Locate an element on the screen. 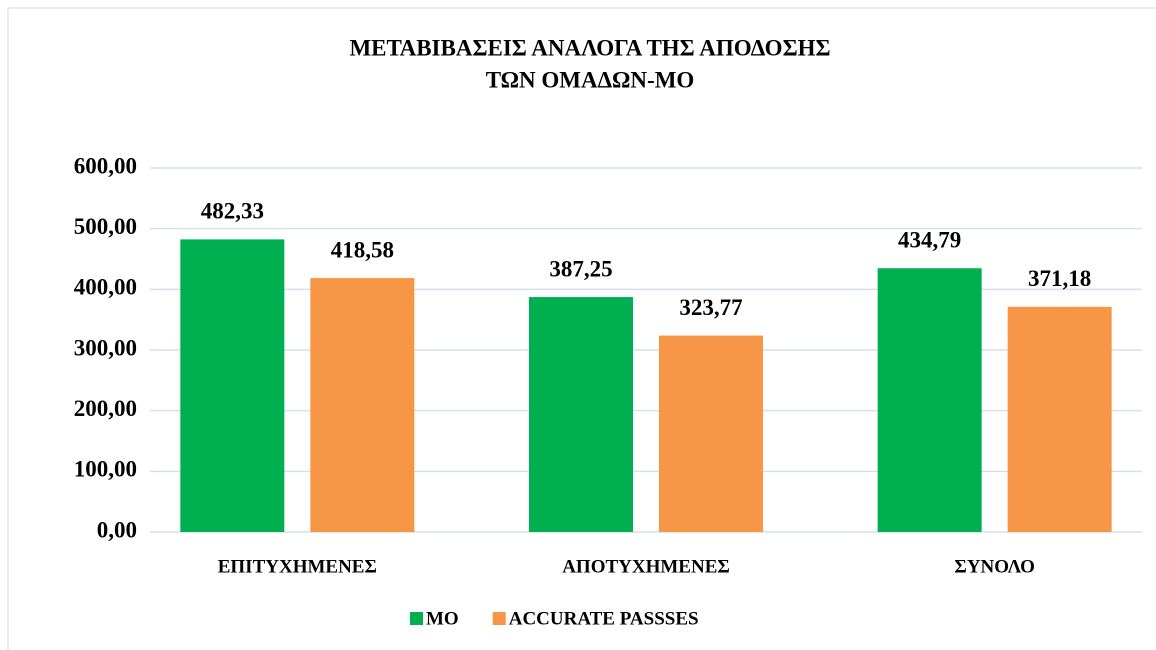 This screenshot has height=650, width=1156. y-tick-label: 500,00 is located at coordinates (105, 226).